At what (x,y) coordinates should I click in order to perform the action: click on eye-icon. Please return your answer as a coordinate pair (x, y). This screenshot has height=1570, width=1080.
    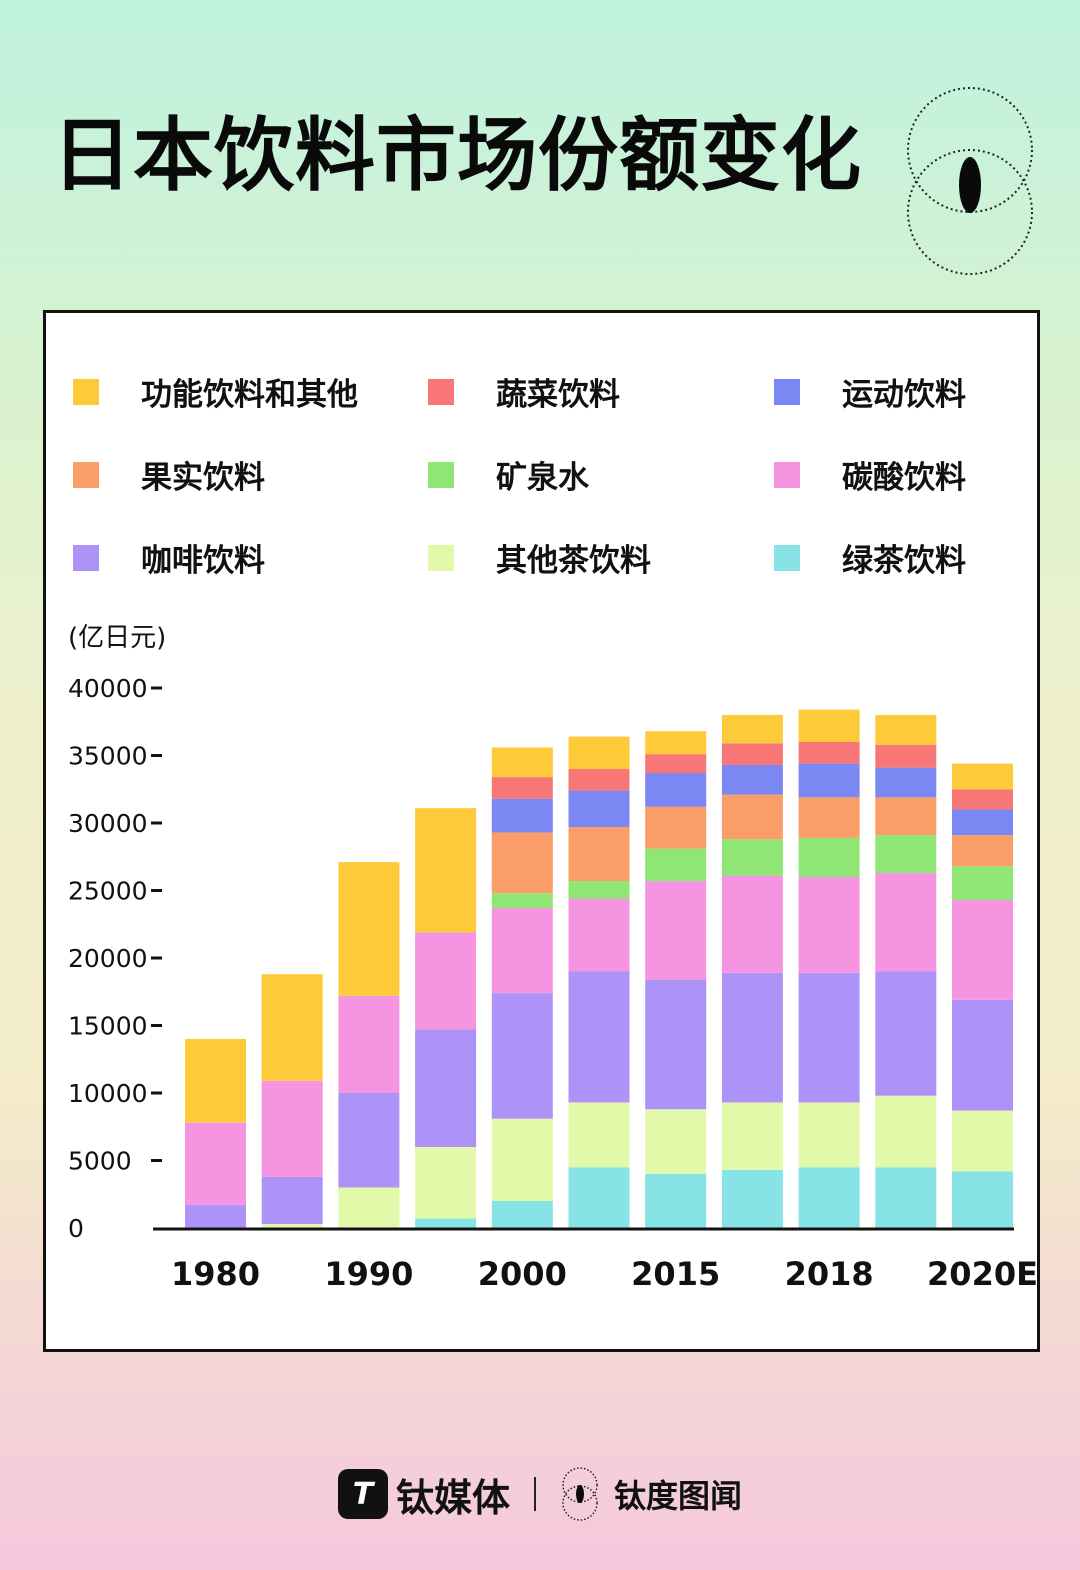
    Looking at the image, I should click on (580, 1494).